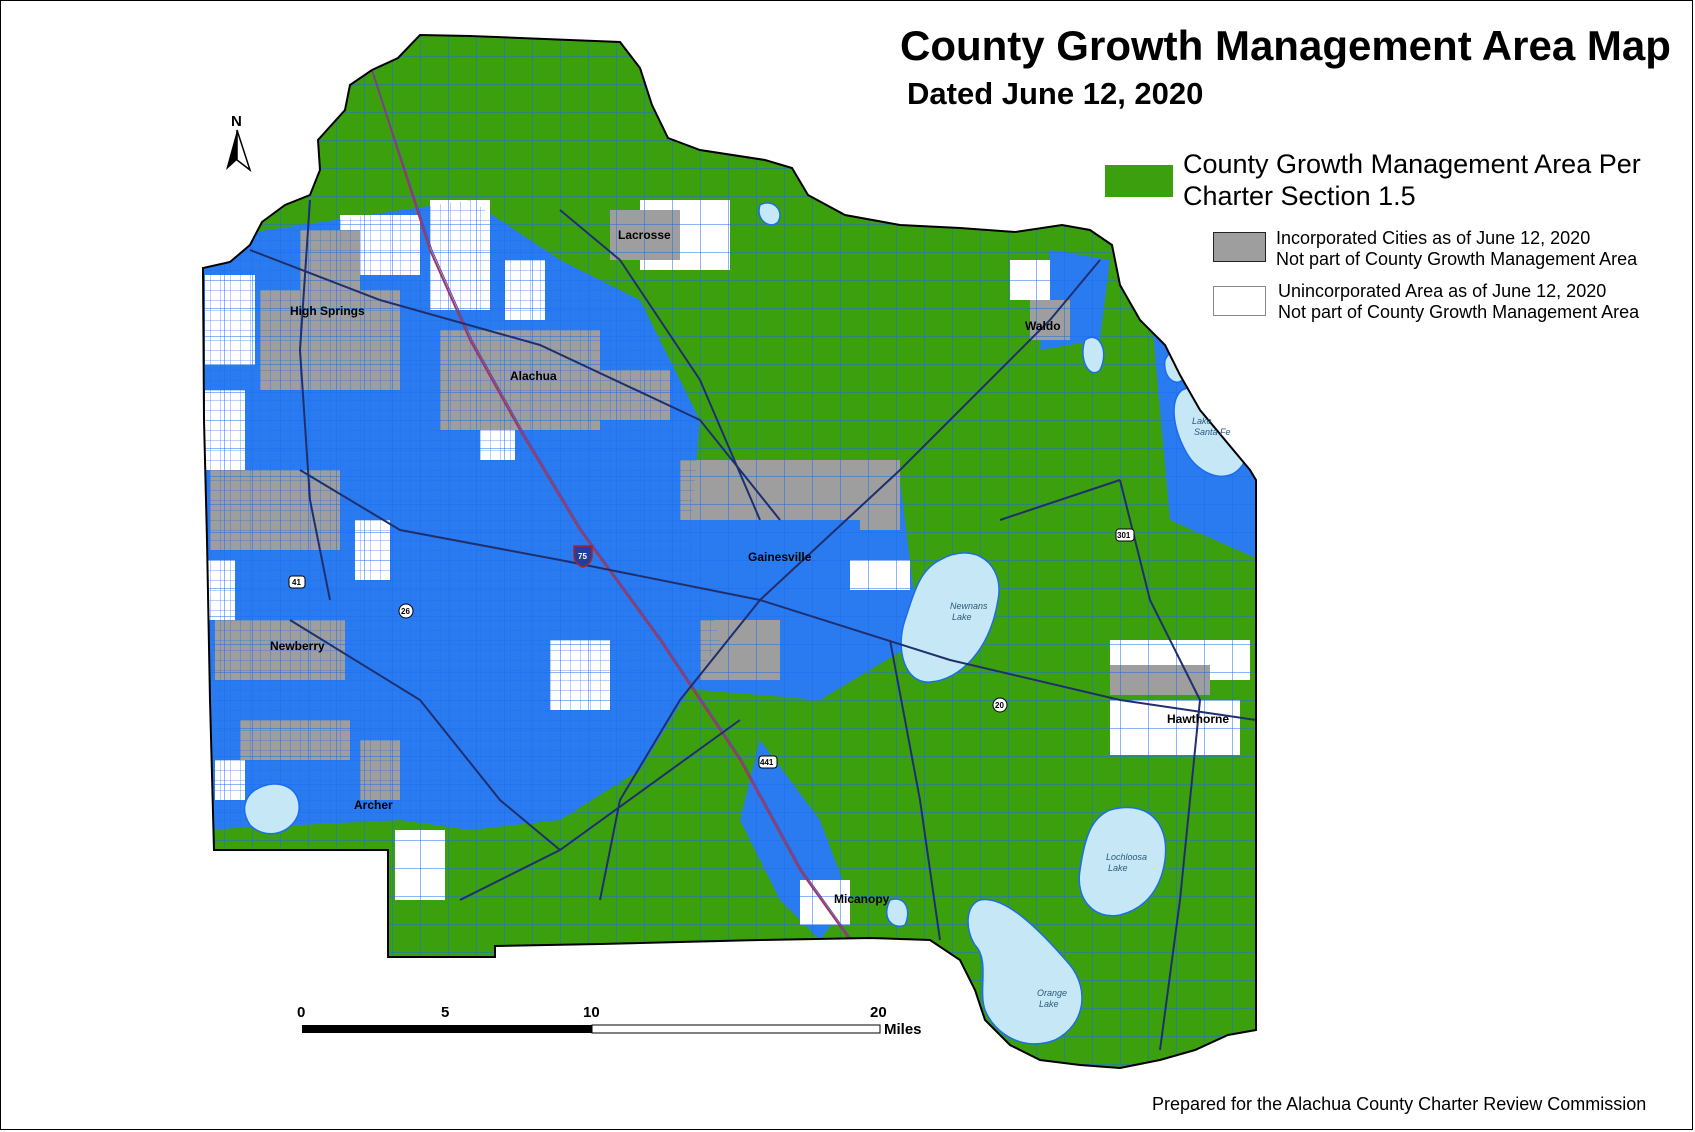 This screenshot has width=1695, height=1132. What do you see at coordinates (711, 648) in the screenshot?
I see `highway-shields: 75 41 26 441 20 301` at bounding box center [711, 648].